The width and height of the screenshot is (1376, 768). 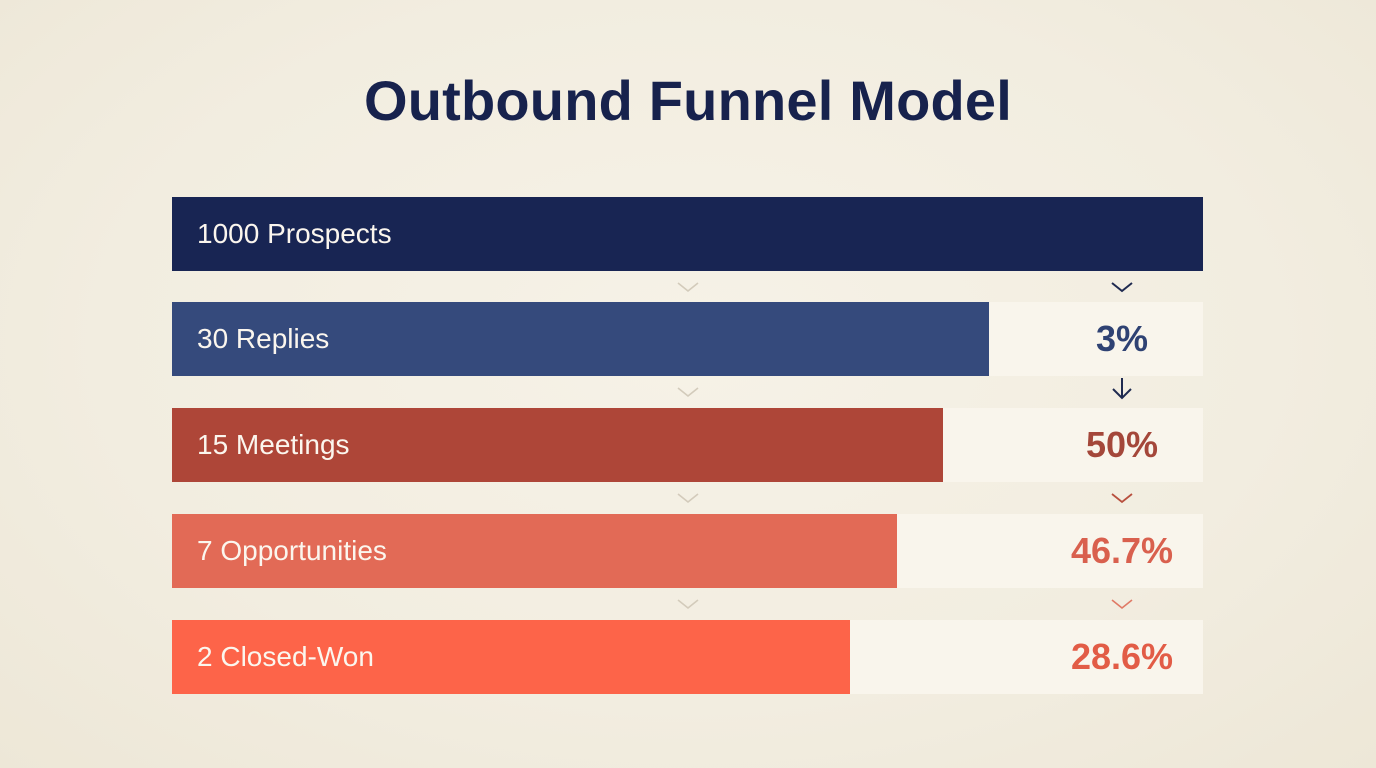 I want to click on funnel-row-closed-won: 2 Closed-Won 28.6%, so click(x=687, y=657).